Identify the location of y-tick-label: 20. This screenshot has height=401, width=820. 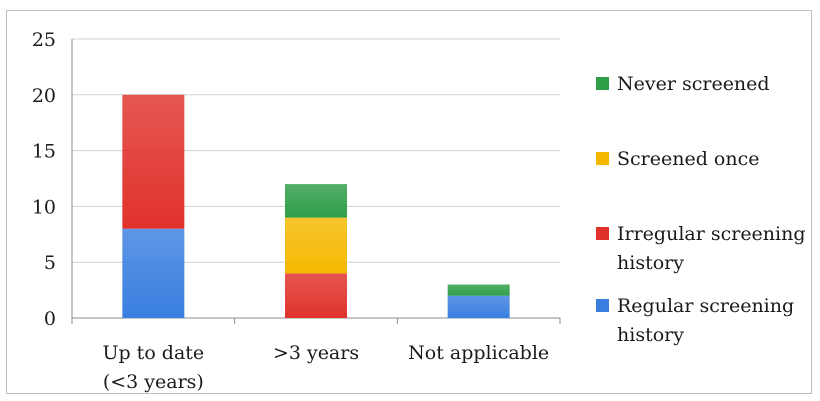
(44, 96).